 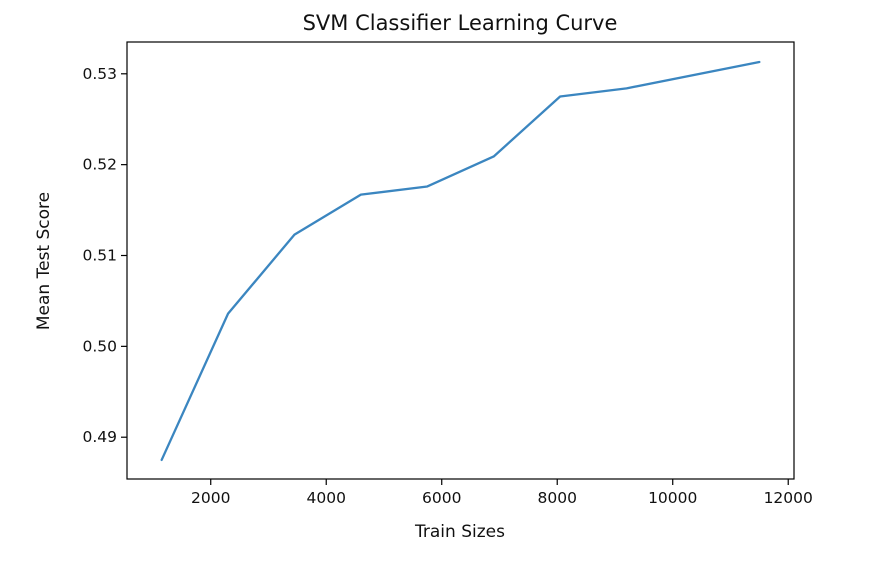 I want to click on y-tick-label: 0.50, so click(x=99, y=346).